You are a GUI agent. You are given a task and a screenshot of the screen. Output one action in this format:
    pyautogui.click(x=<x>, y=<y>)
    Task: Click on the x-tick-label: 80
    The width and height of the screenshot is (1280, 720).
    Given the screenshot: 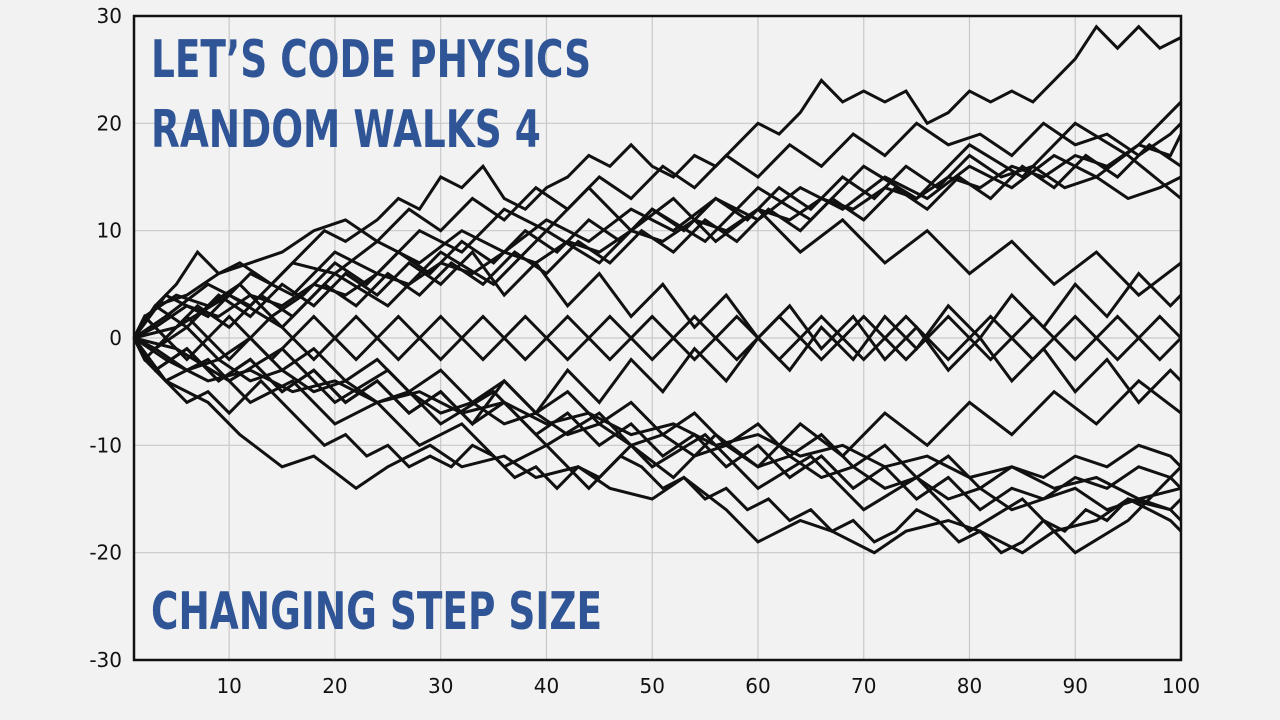 What is the action you would take?
    pyautogui.click(x=969, y=686)
    